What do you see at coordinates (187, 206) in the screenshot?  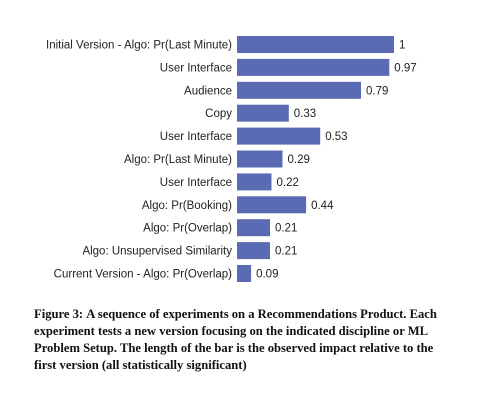 I see `category-label-7: Algo: Pr(Booking)` at bounding box center [187, 206].